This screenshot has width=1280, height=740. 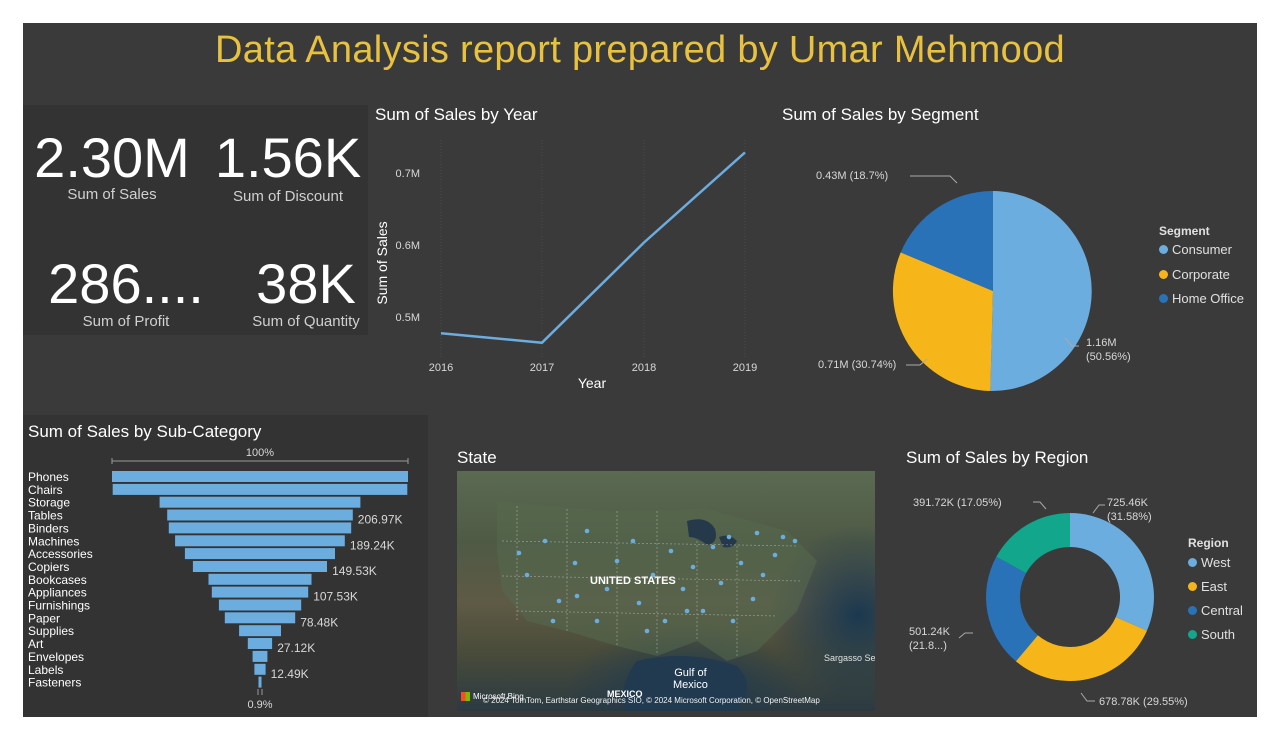 What do you see at coordinates (1129, 517) in the screenshot?
I see `donut-label-west-pct: (31.58%)` at bounding box center [1129, 517].